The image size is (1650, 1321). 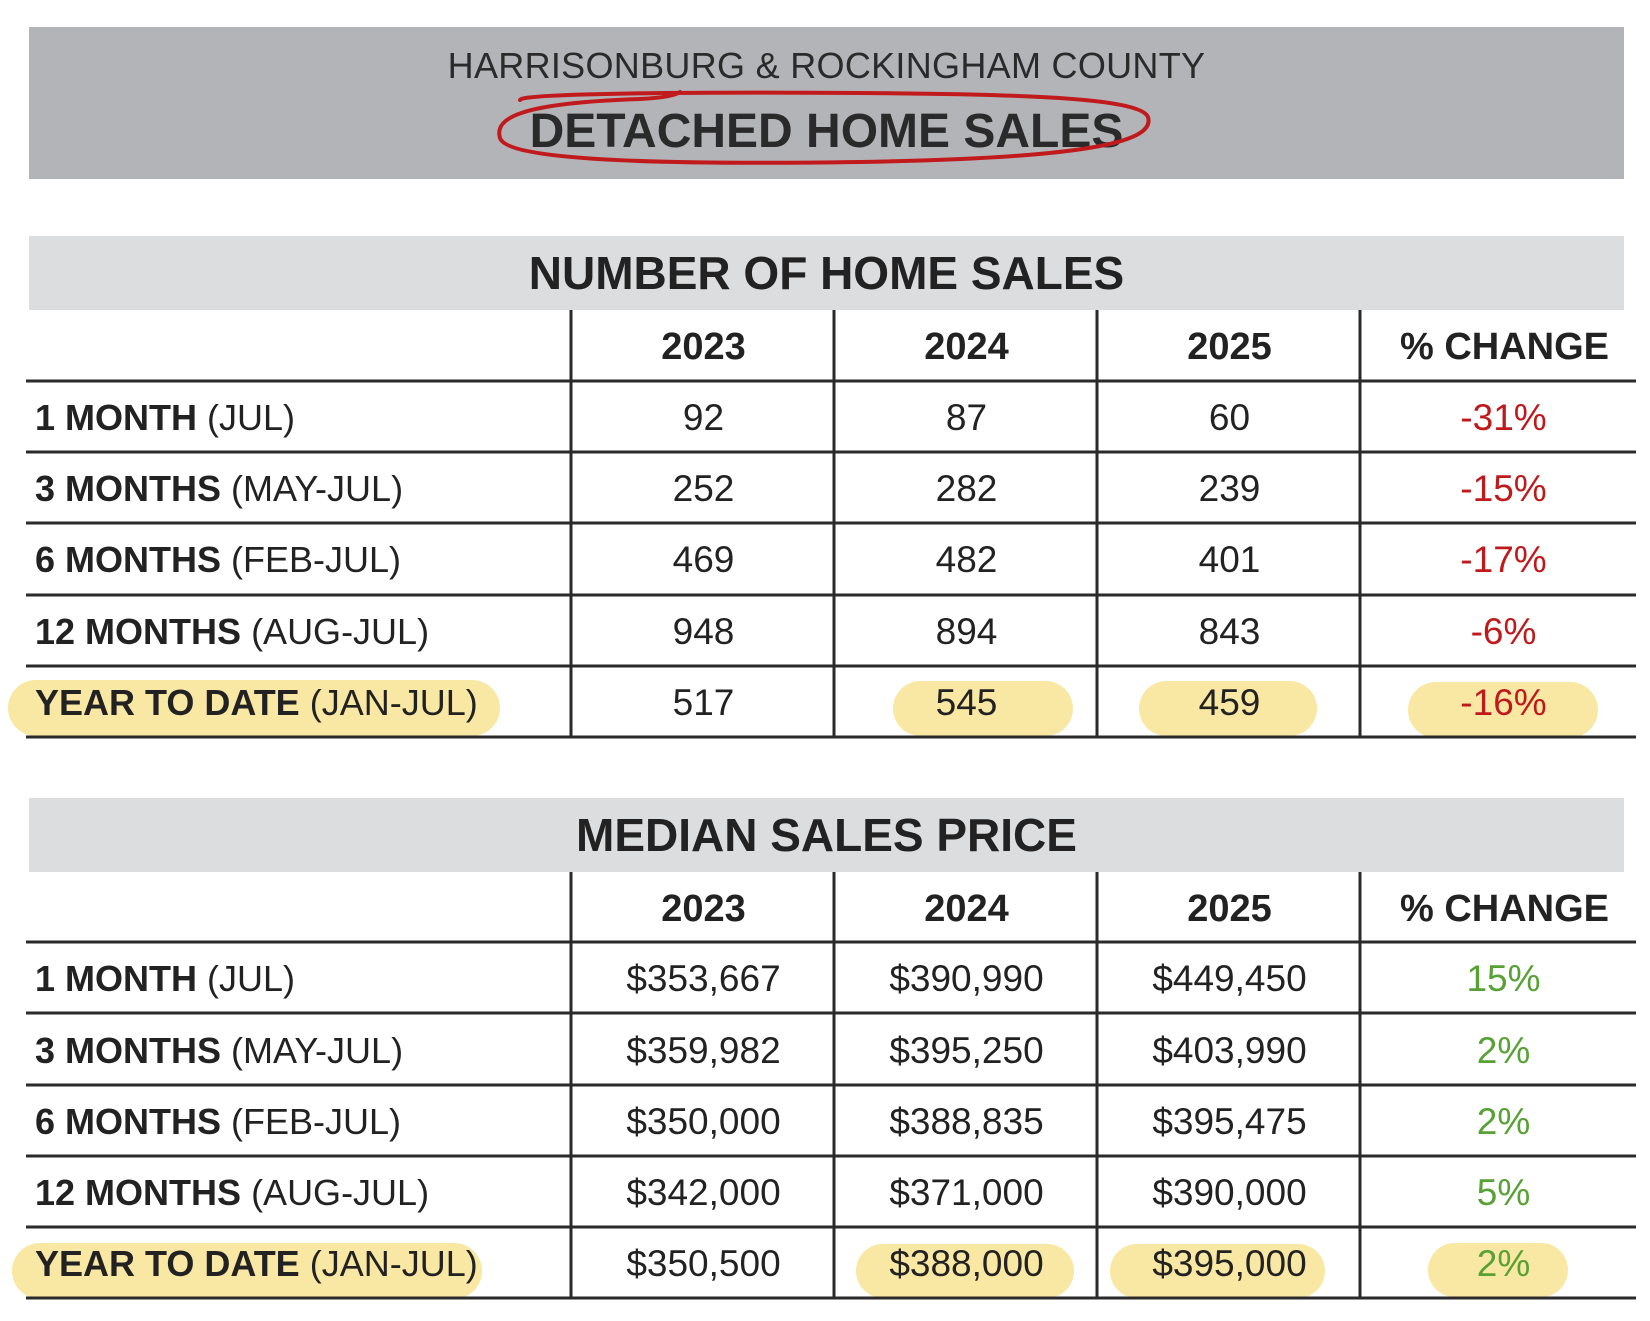 I want to click on table-cell: $395,250, so click(x=966, y=1050).